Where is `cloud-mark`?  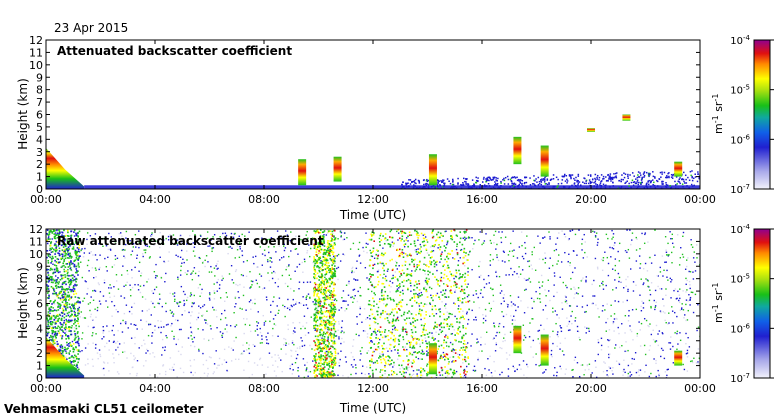
cloud-mark is located at coordinates (678, 169).